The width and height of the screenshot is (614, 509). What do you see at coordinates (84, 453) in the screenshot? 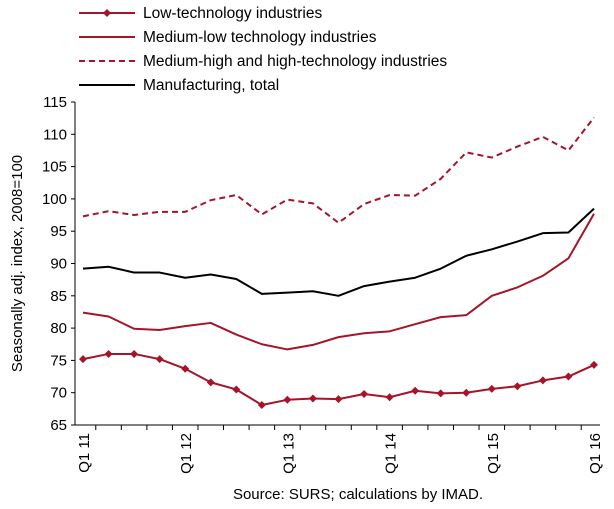
I see `x-tick-label: Q1 11` at bounding box center [84, 453].